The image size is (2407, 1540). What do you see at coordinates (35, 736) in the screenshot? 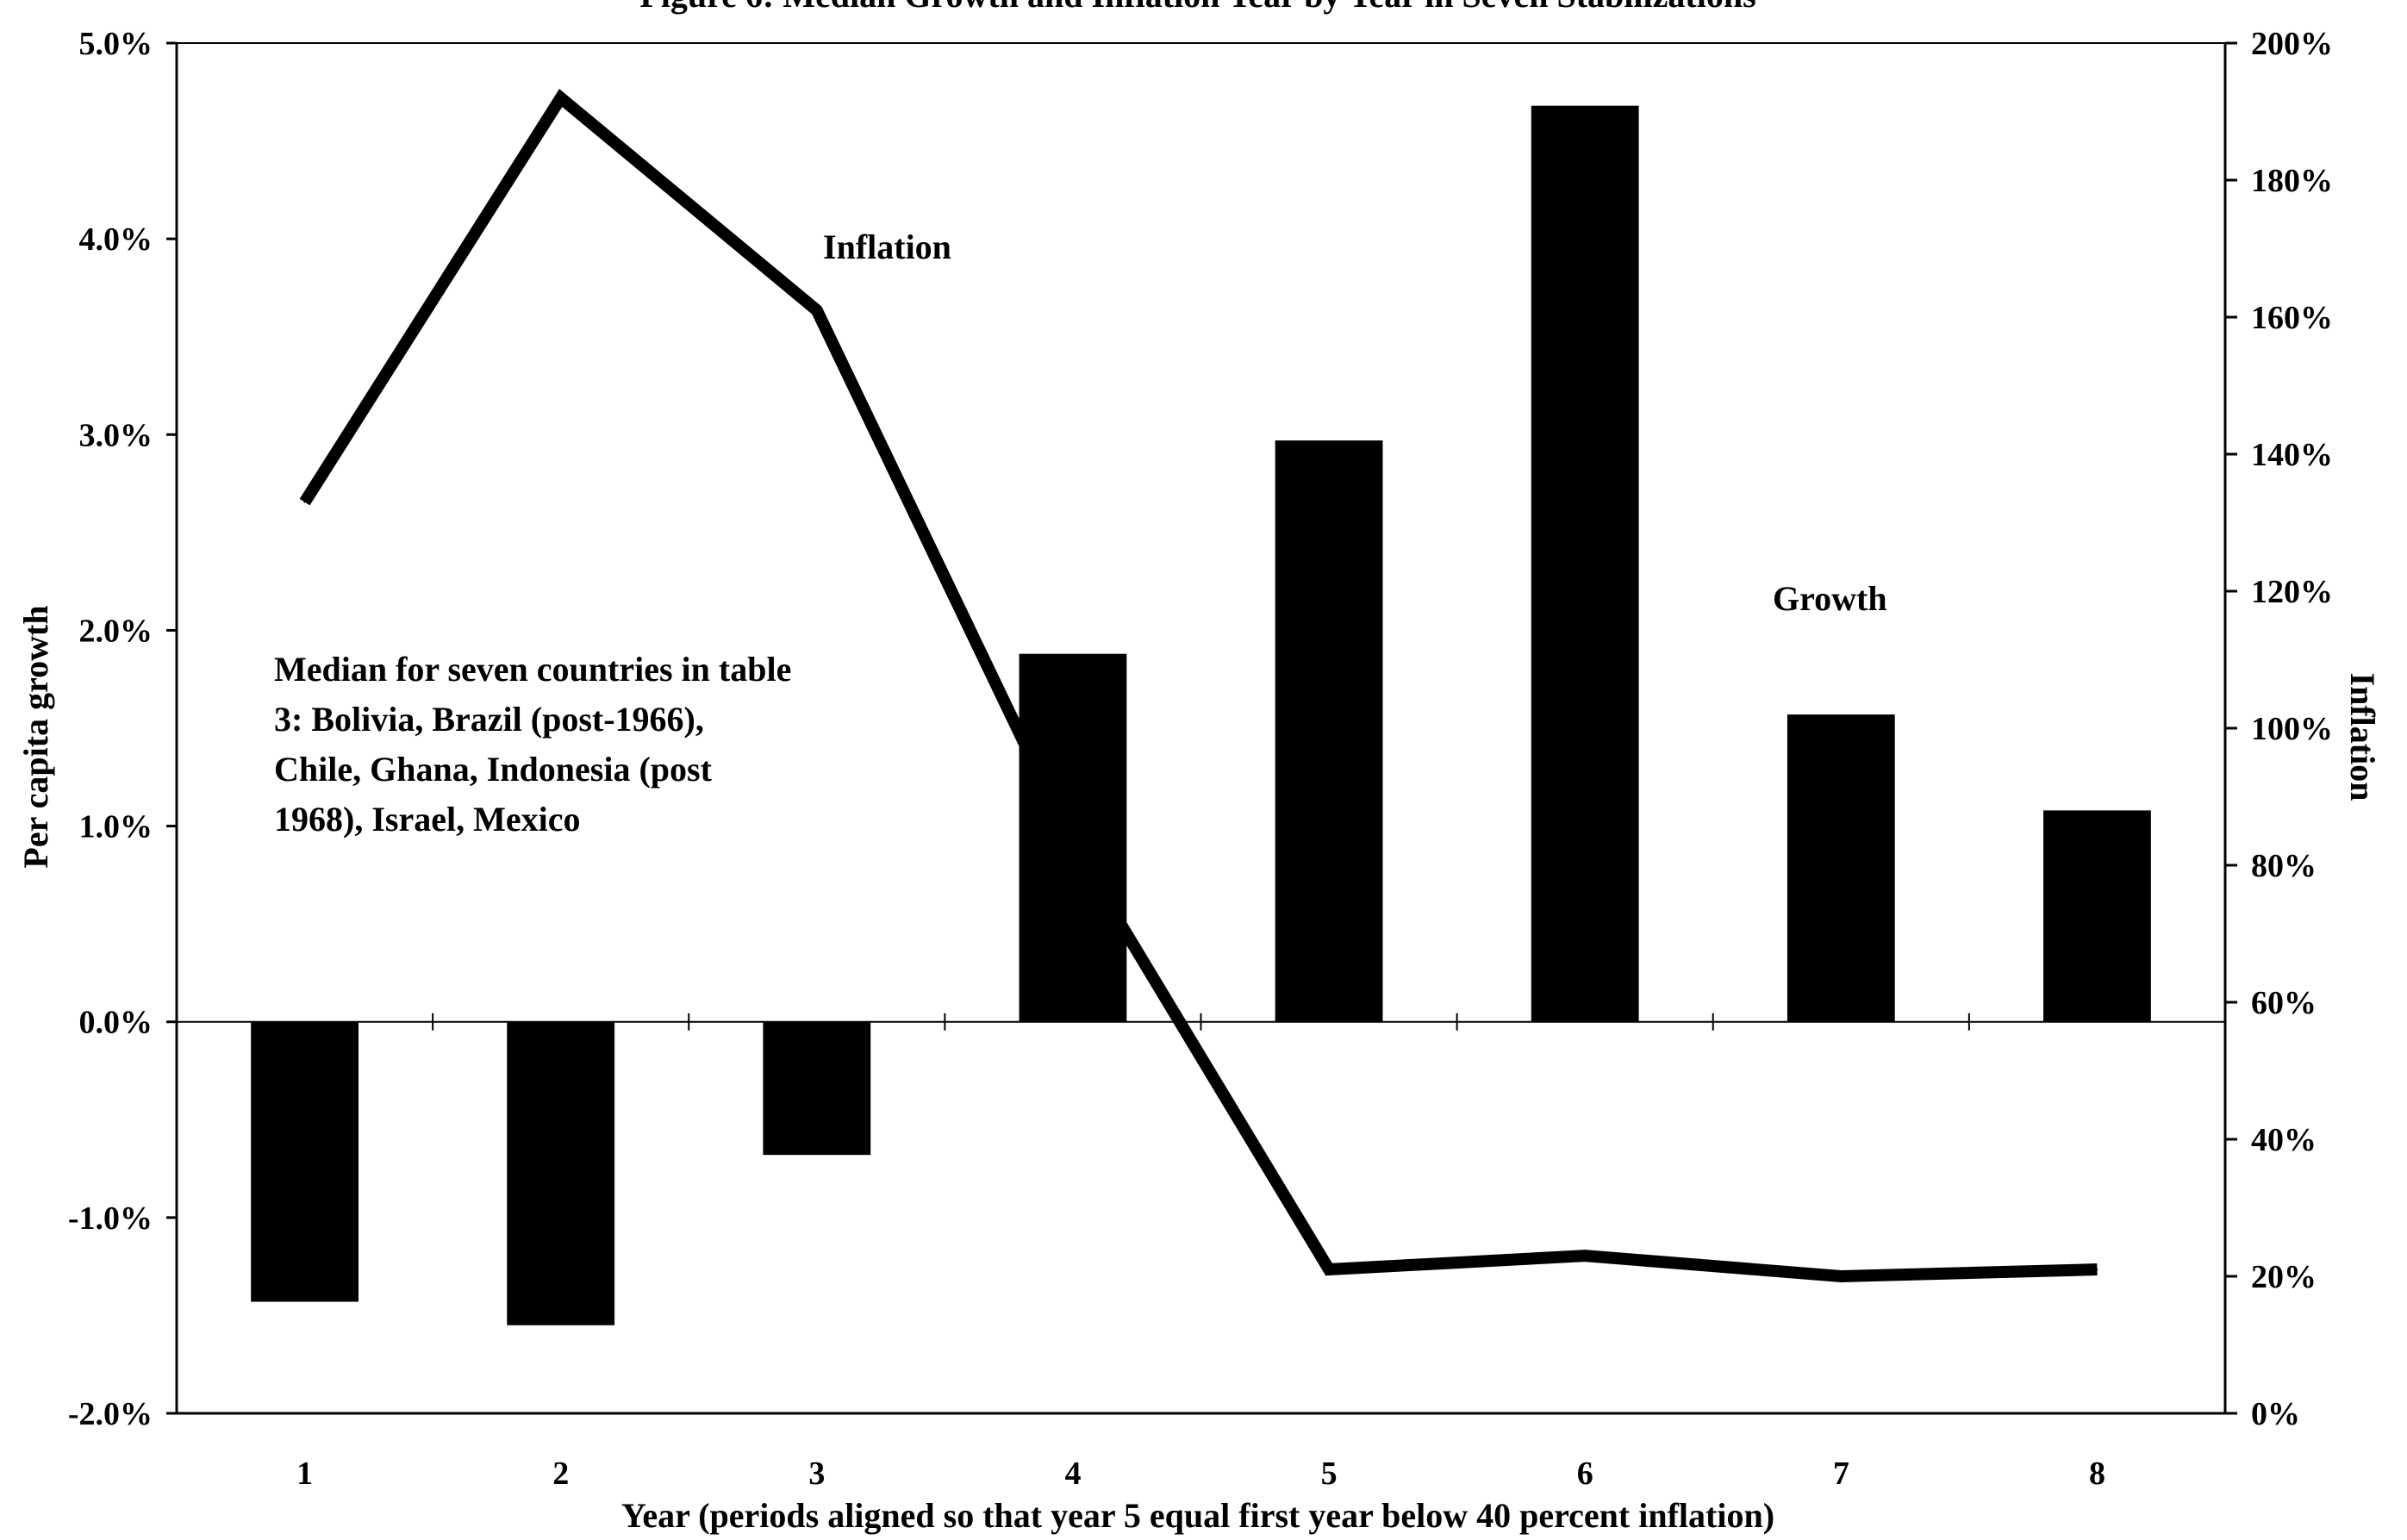
I see `y-left-axis-title: Per capita growth` at bounding box center [35, 736].